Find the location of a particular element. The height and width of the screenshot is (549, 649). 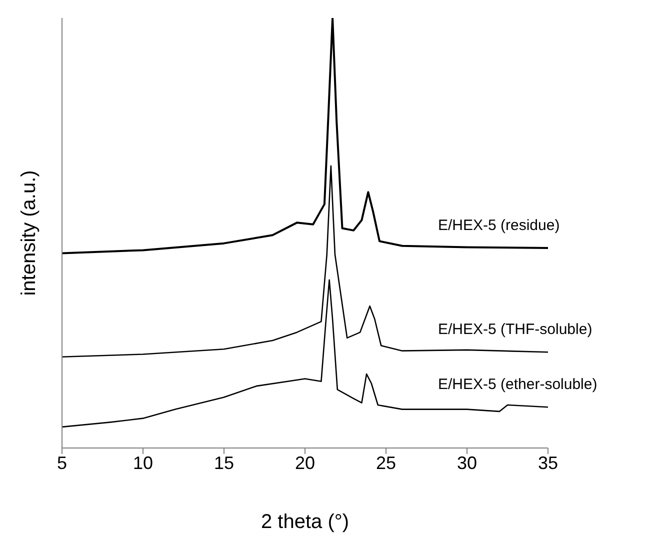

series-label: E/HEX-5 (ether-soluble) is located at coordinates (518, 385).